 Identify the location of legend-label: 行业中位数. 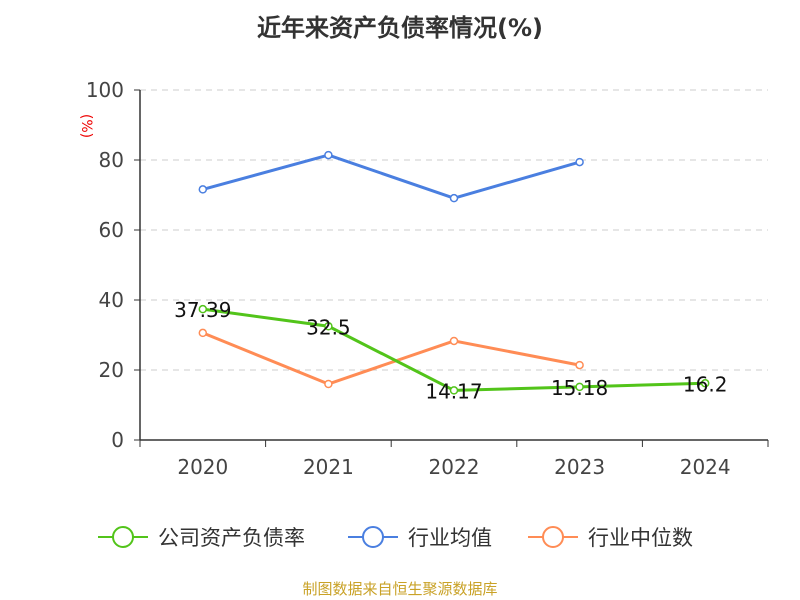
(640, 538).